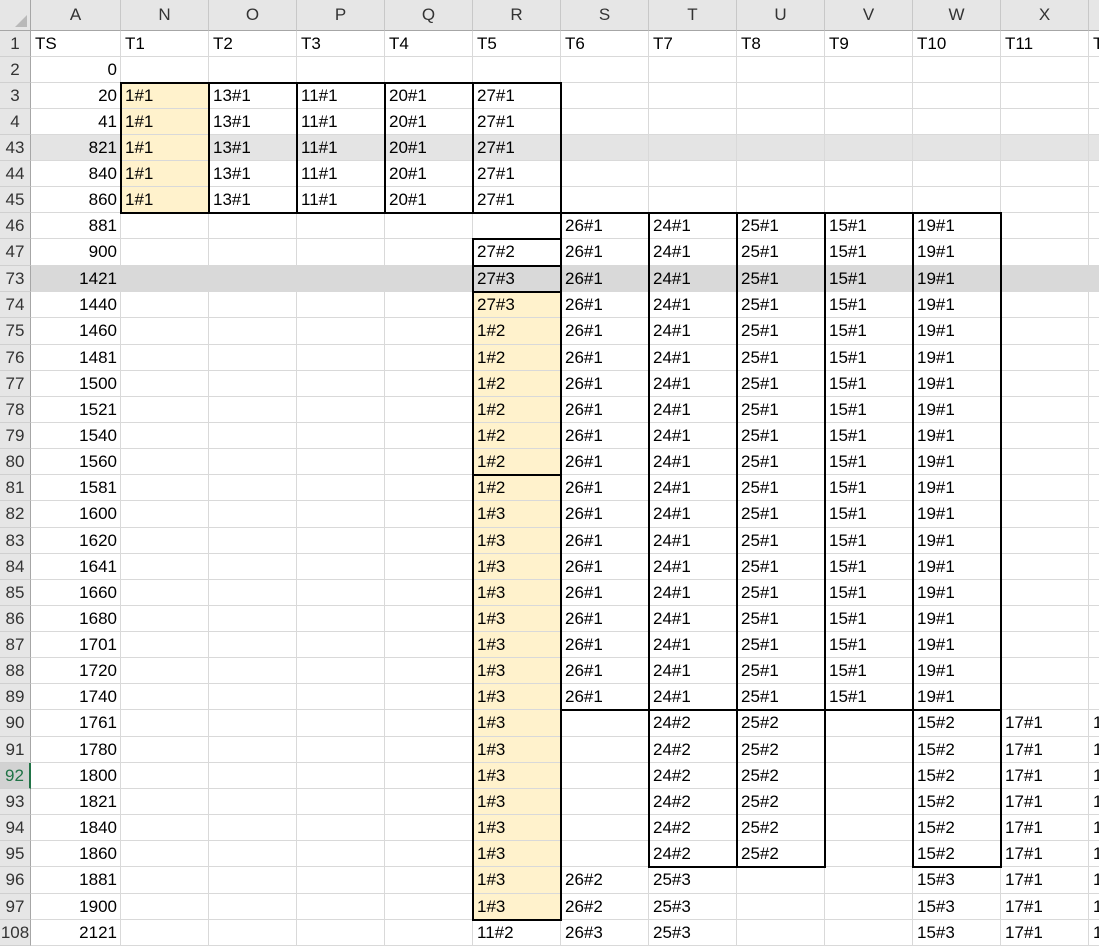 Image resolution: width=1099 pixels, height=946 pixels. Describe the element at coordinates (76, 15) in the screenshot. I see `column-header-a: A` at that location.